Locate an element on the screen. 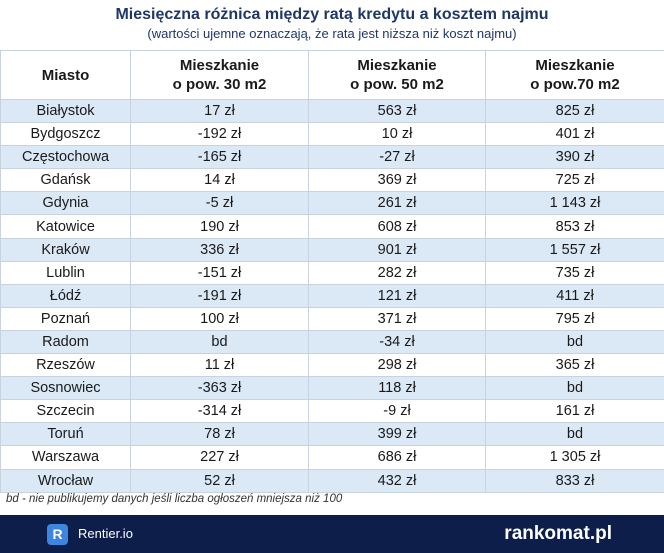 The height and width of the screenshot is (553, 664). value-cell: 11 zł is located at coordinates (219, 365).